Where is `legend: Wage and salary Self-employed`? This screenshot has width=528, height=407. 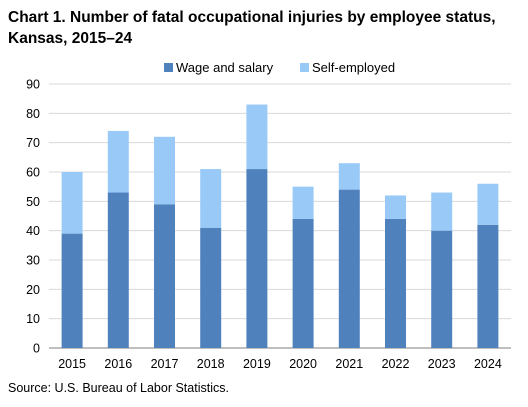 legend: Wage and salary Self-employed is located at coordinates (279, 67).